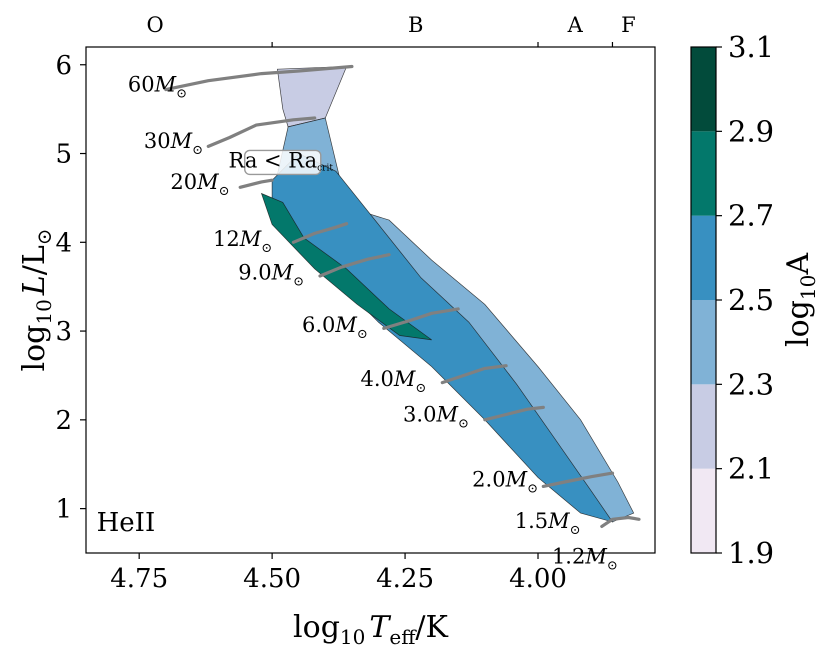  Describe the element at coordinates (335, 327) in the screenshot. I see `track-label-6.0-msun: 6.0M⊙` at that location.